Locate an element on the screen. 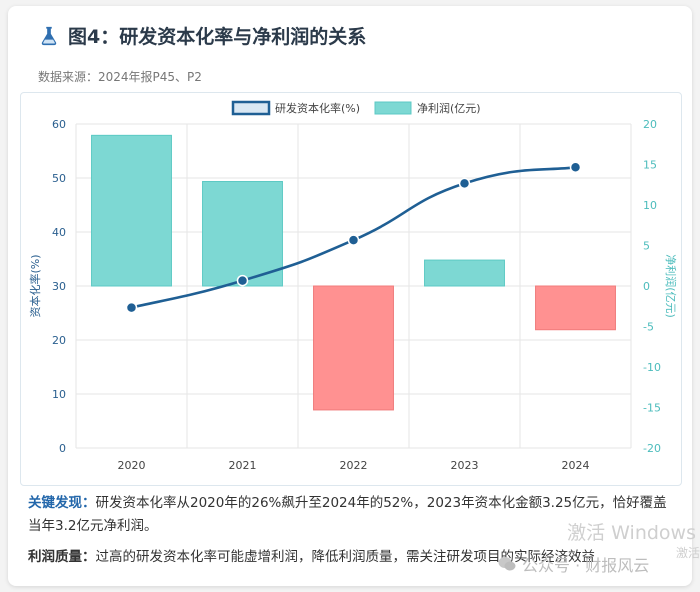  bar-net-profit-2020 is located at coordinates (131, 210).